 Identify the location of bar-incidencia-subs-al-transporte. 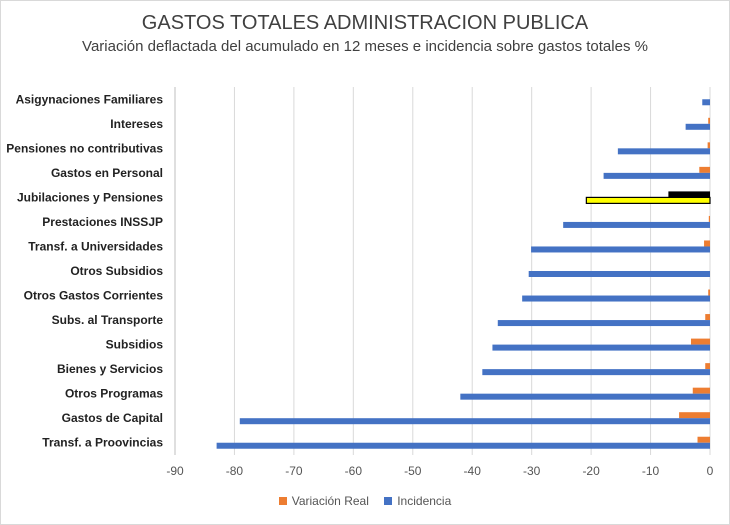
(603, 323).